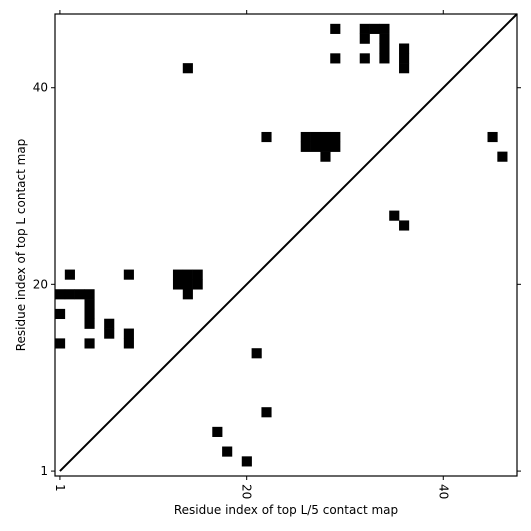 This screenshot has width=531, height=531. I want to click on y-tick-label: 20, so click(40, 284).